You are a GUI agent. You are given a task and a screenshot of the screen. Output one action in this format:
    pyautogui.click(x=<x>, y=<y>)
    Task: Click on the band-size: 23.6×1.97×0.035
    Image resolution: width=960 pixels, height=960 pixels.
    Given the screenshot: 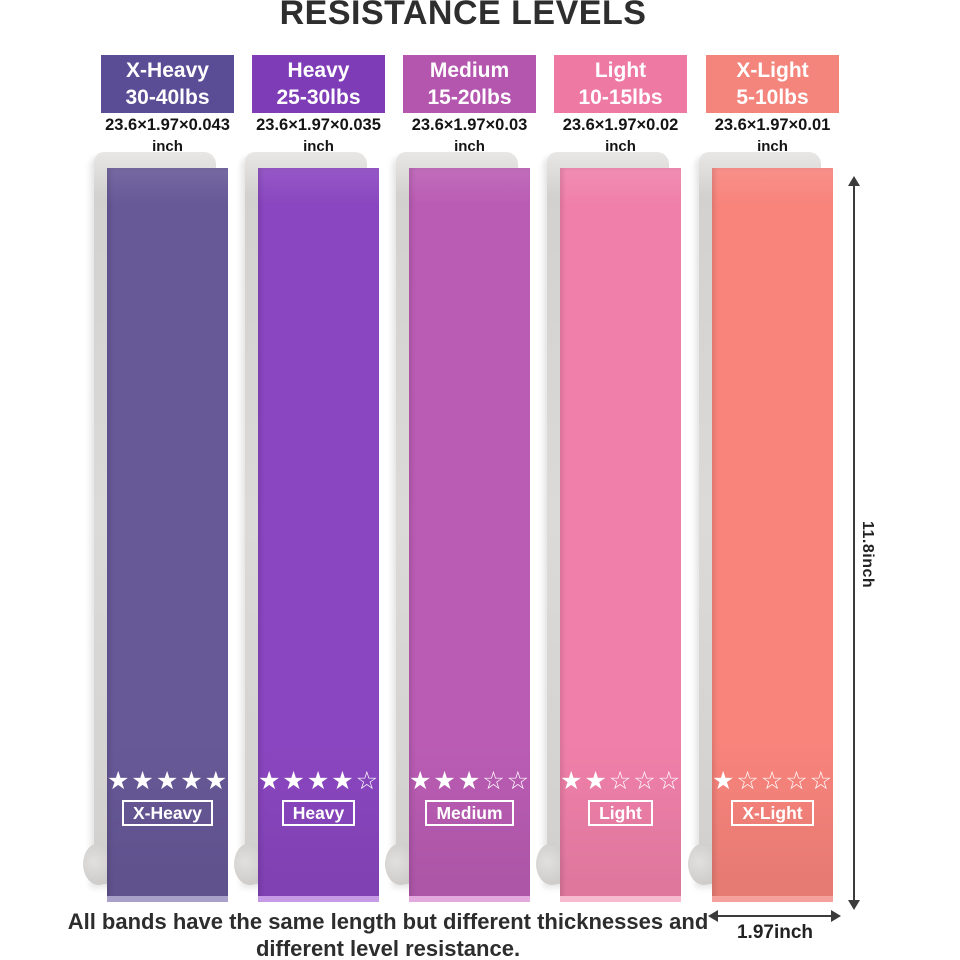 What is the action you would take?
    pyautogui.click(x=318, y=125)
    